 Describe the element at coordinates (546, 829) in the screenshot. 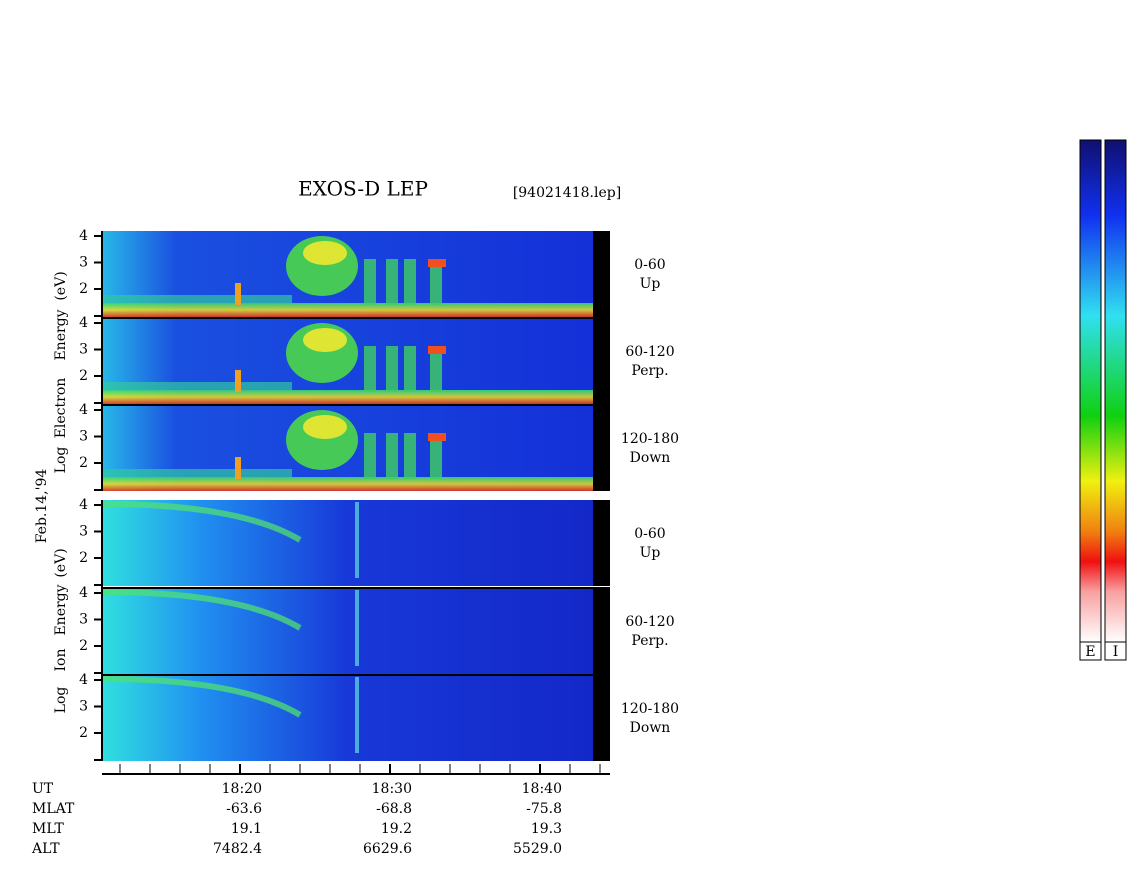

I see `row-value: 19.3` at that location.